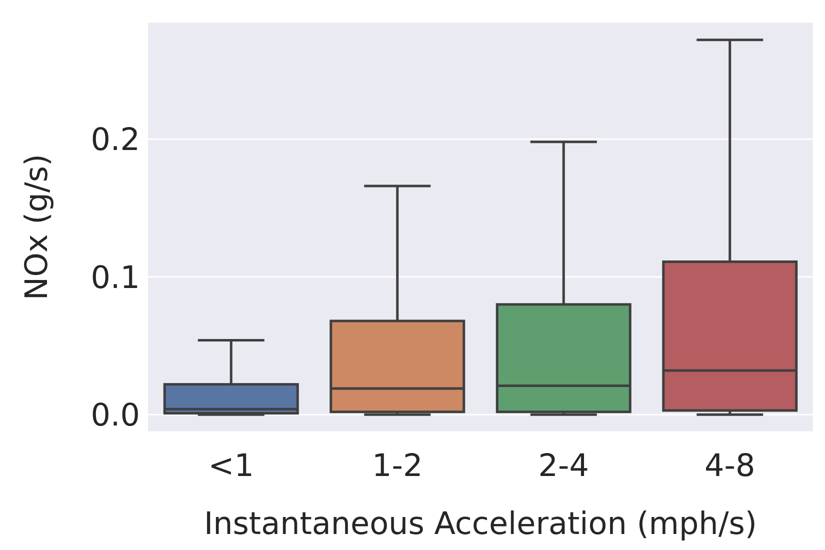 The image size is (825, 550). Describe the element at coordinates (730, 466) in the screenshot. I see `x-tick-label: 4-8` at that location.